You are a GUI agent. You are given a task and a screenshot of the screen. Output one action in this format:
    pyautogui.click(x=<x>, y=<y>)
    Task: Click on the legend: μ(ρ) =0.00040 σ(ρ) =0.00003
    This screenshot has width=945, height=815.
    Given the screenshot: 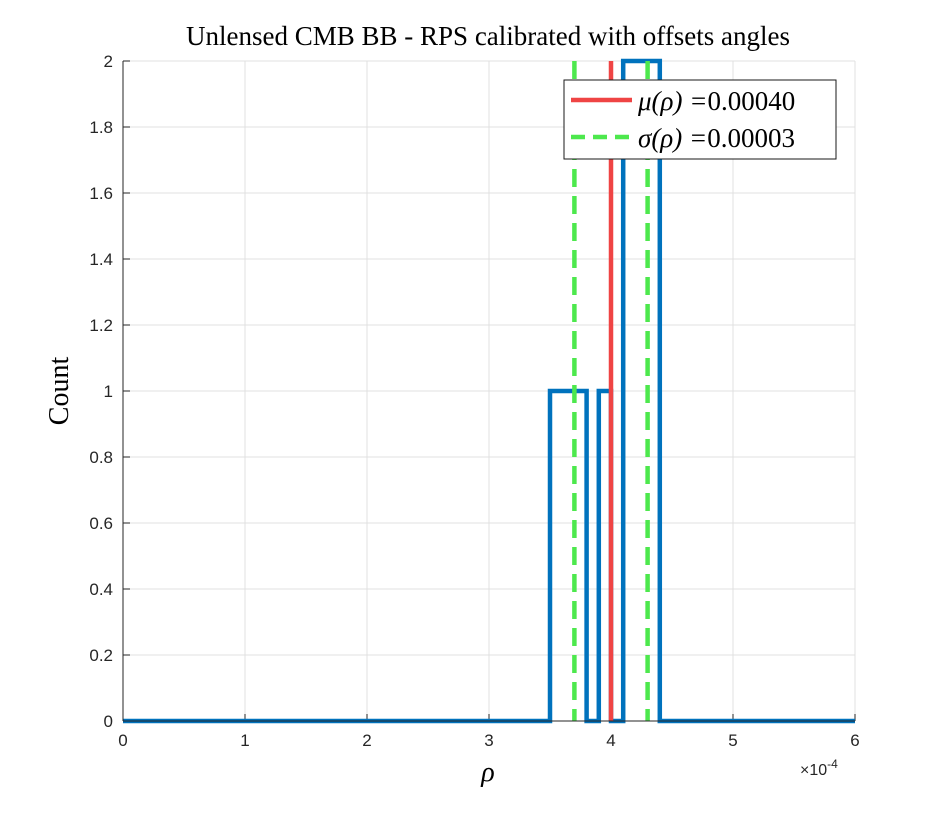 What is the action you would take?
    pyautogui.click(x=700, y=119)
    